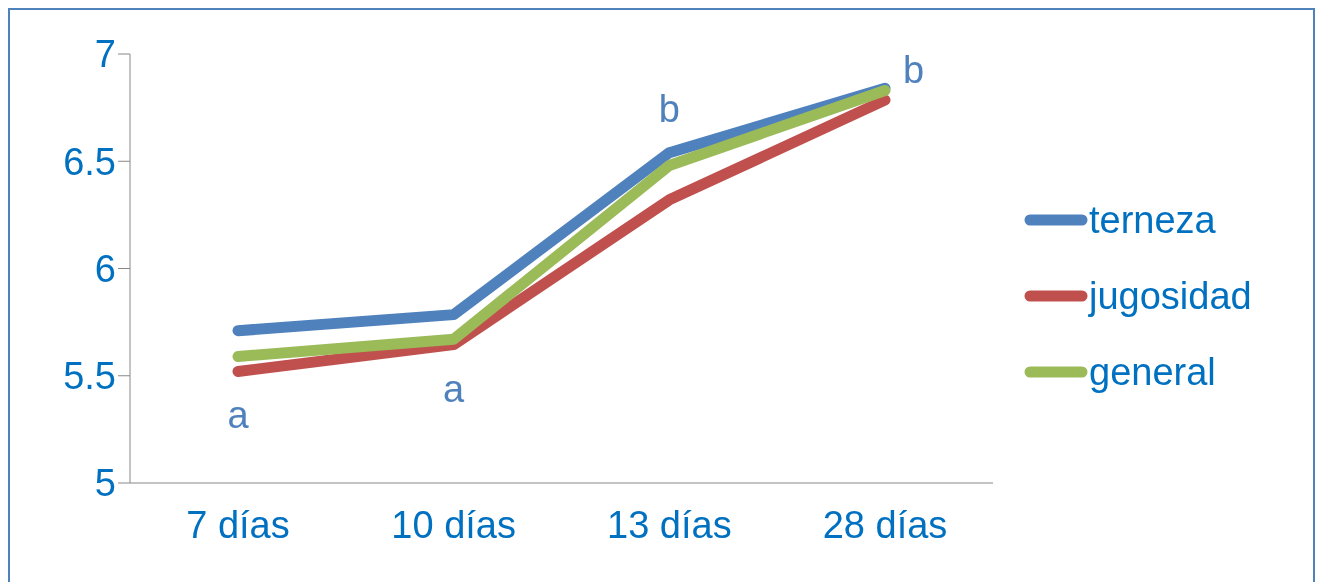 The image size is (1321, 582). I want to click on y-tick-label: 6.5, so click(89, 161).